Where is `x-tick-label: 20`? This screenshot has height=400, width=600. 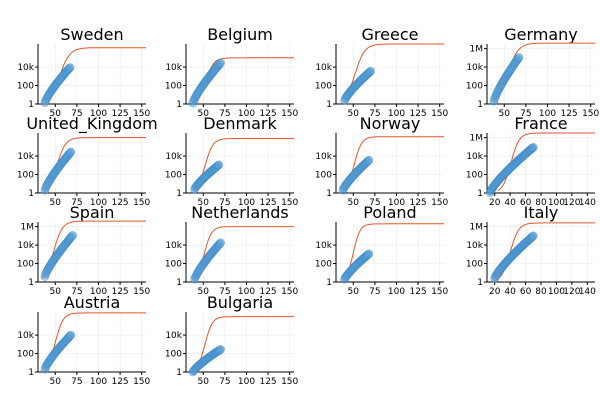
x-tick-label: 20 is located at coordinates (495, 203).